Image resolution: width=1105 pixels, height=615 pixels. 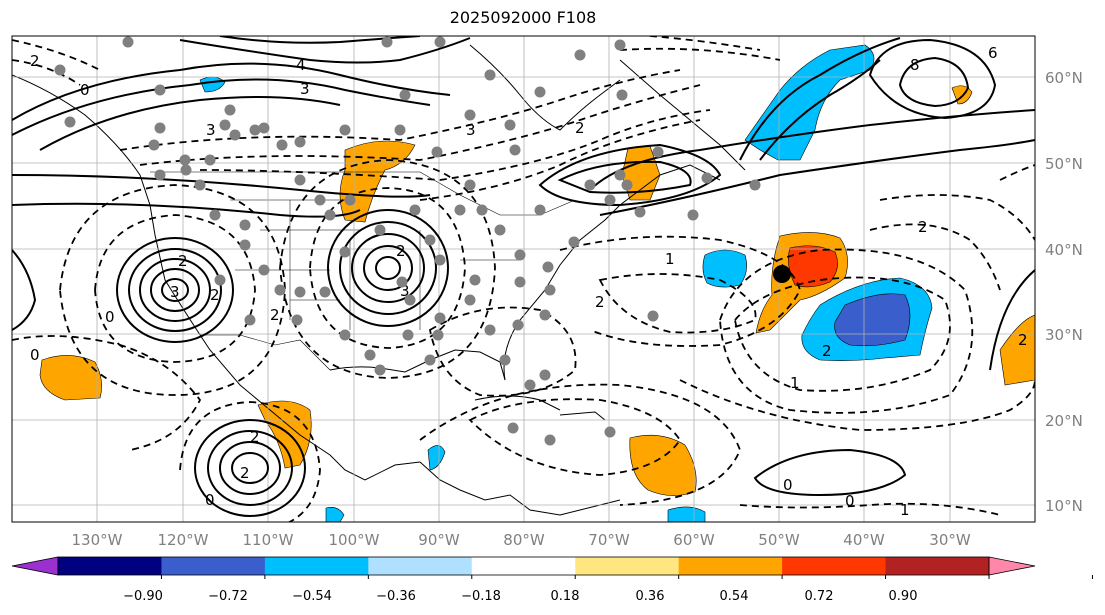 What do you see at coordinates (354, 540) in the screenshot?
I see `lon-label: 100°W` at bounding box center [354, 540].